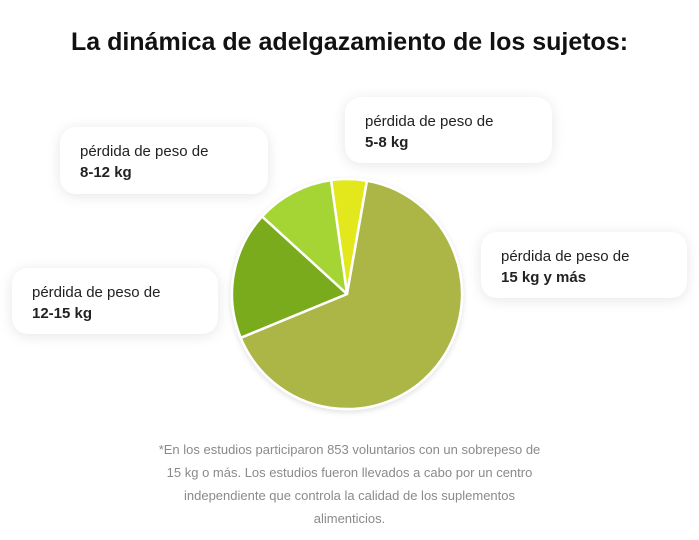 The width and height of the screenshot is (699, 540). What do you see at coordinates (429, 121) in the screenshot?
I see `label-5-8-kg-line1: pérdida de peso de` at bounding box center [429, 121].